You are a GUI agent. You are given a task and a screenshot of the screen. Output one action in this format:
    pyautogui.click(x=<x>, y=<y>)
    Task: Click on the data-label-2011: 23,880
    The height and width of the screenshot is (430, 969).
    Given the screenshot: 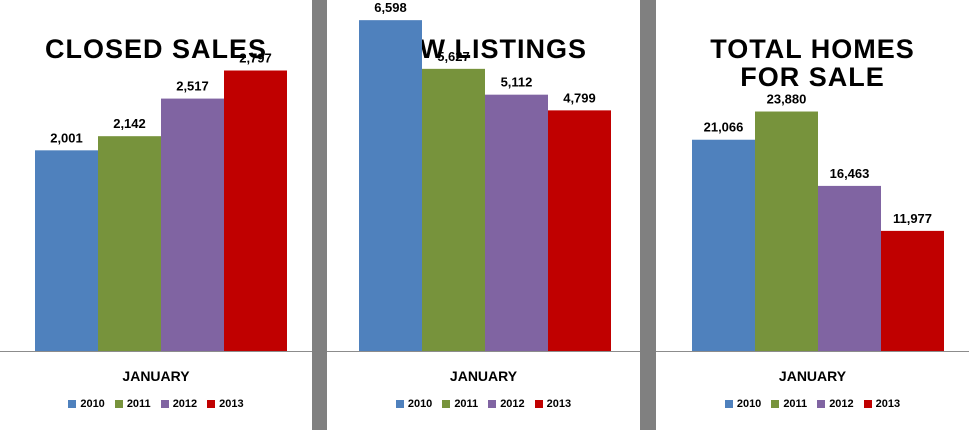 What is the action you would take?
    pyautogui.click(x=787, y=99)
    